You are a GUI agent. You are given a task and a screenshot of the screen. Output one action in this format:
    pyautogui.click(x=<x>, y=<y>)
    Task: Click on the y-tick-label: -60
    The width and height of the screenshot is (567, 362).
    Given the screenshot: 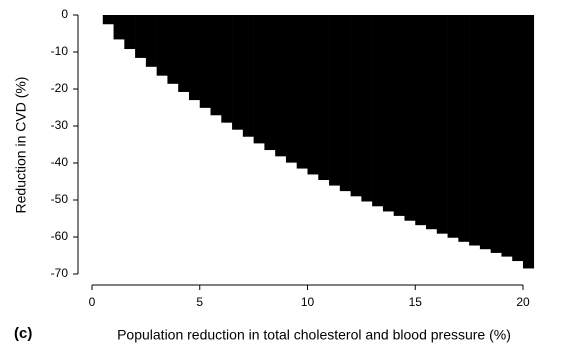 What is the action you would take?
    pyautogui.click(x=60, y=236)
    